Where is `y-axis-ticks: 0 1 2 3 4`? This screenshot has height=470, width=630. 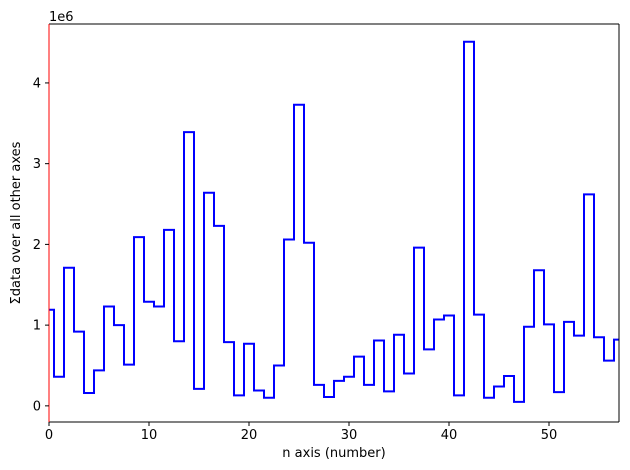 y-axis-ticks: 0 1 2 3 4 is located at coordinates (41, 245).